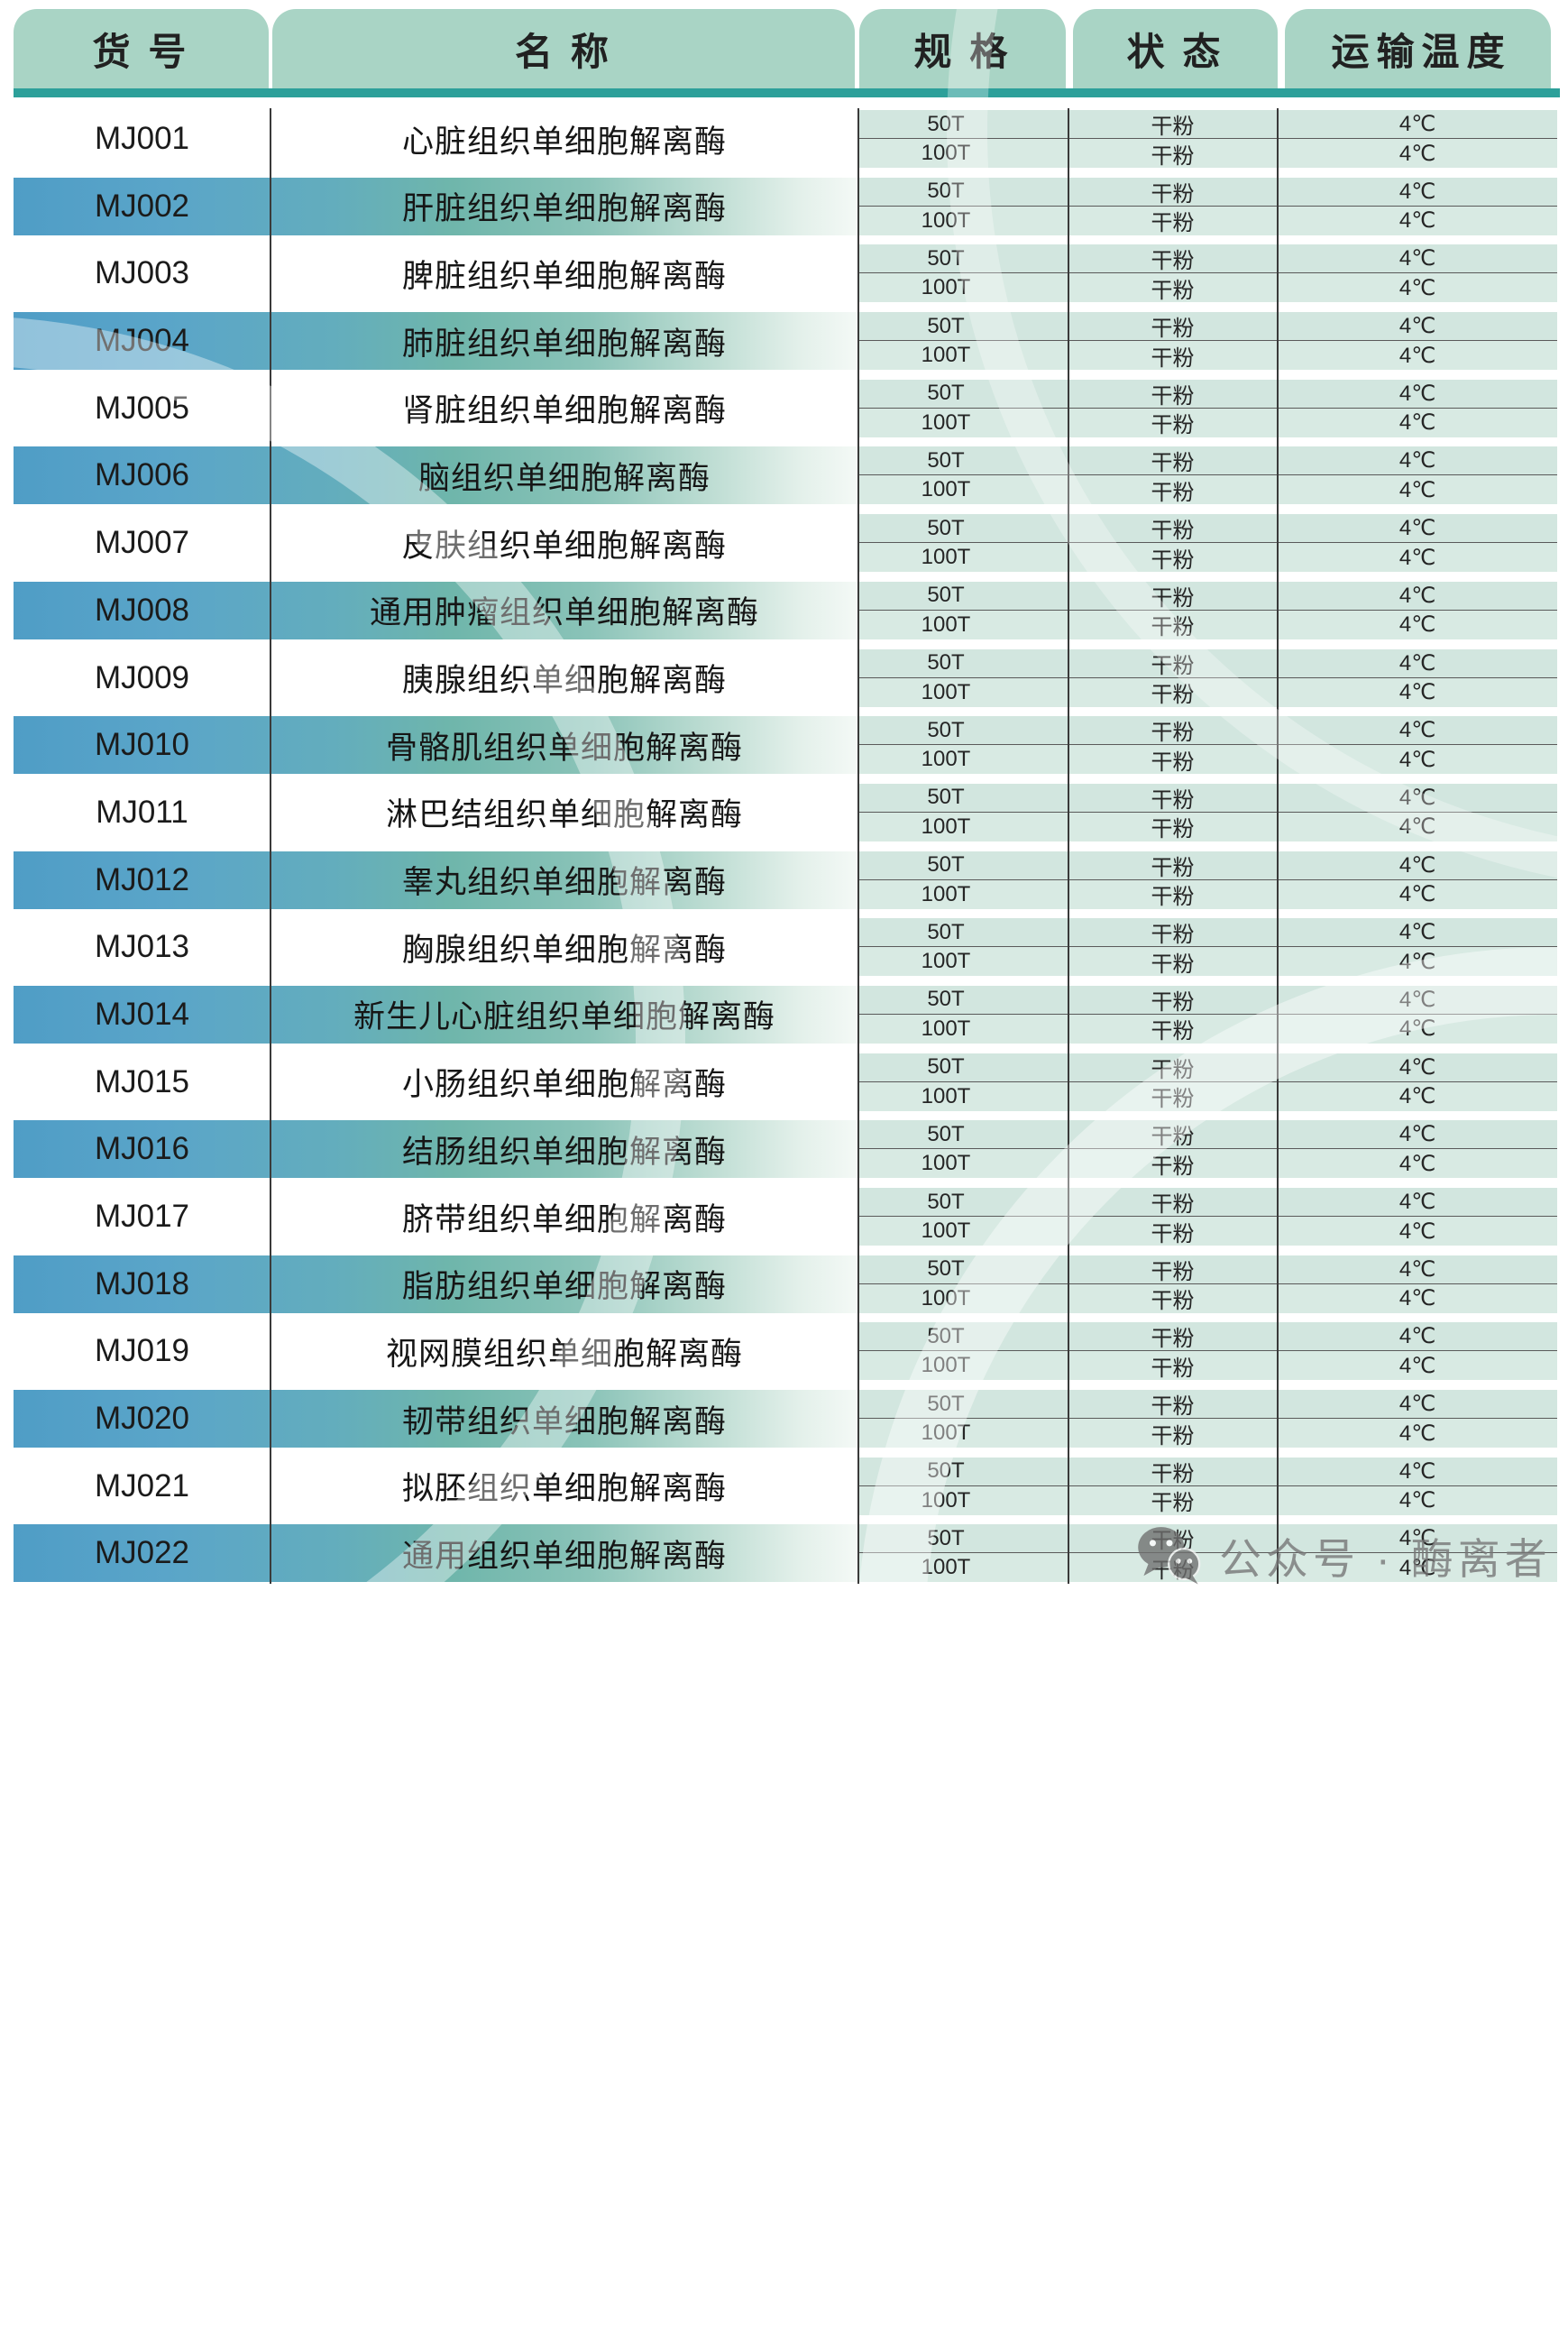 This screenshot has height=2345, width=1568. I want to click on table-row: MJ018 脂肪组织单细胞解离酶 50T 干粉 4℃ 100T 干粉 4℃, so click(785, 1284).